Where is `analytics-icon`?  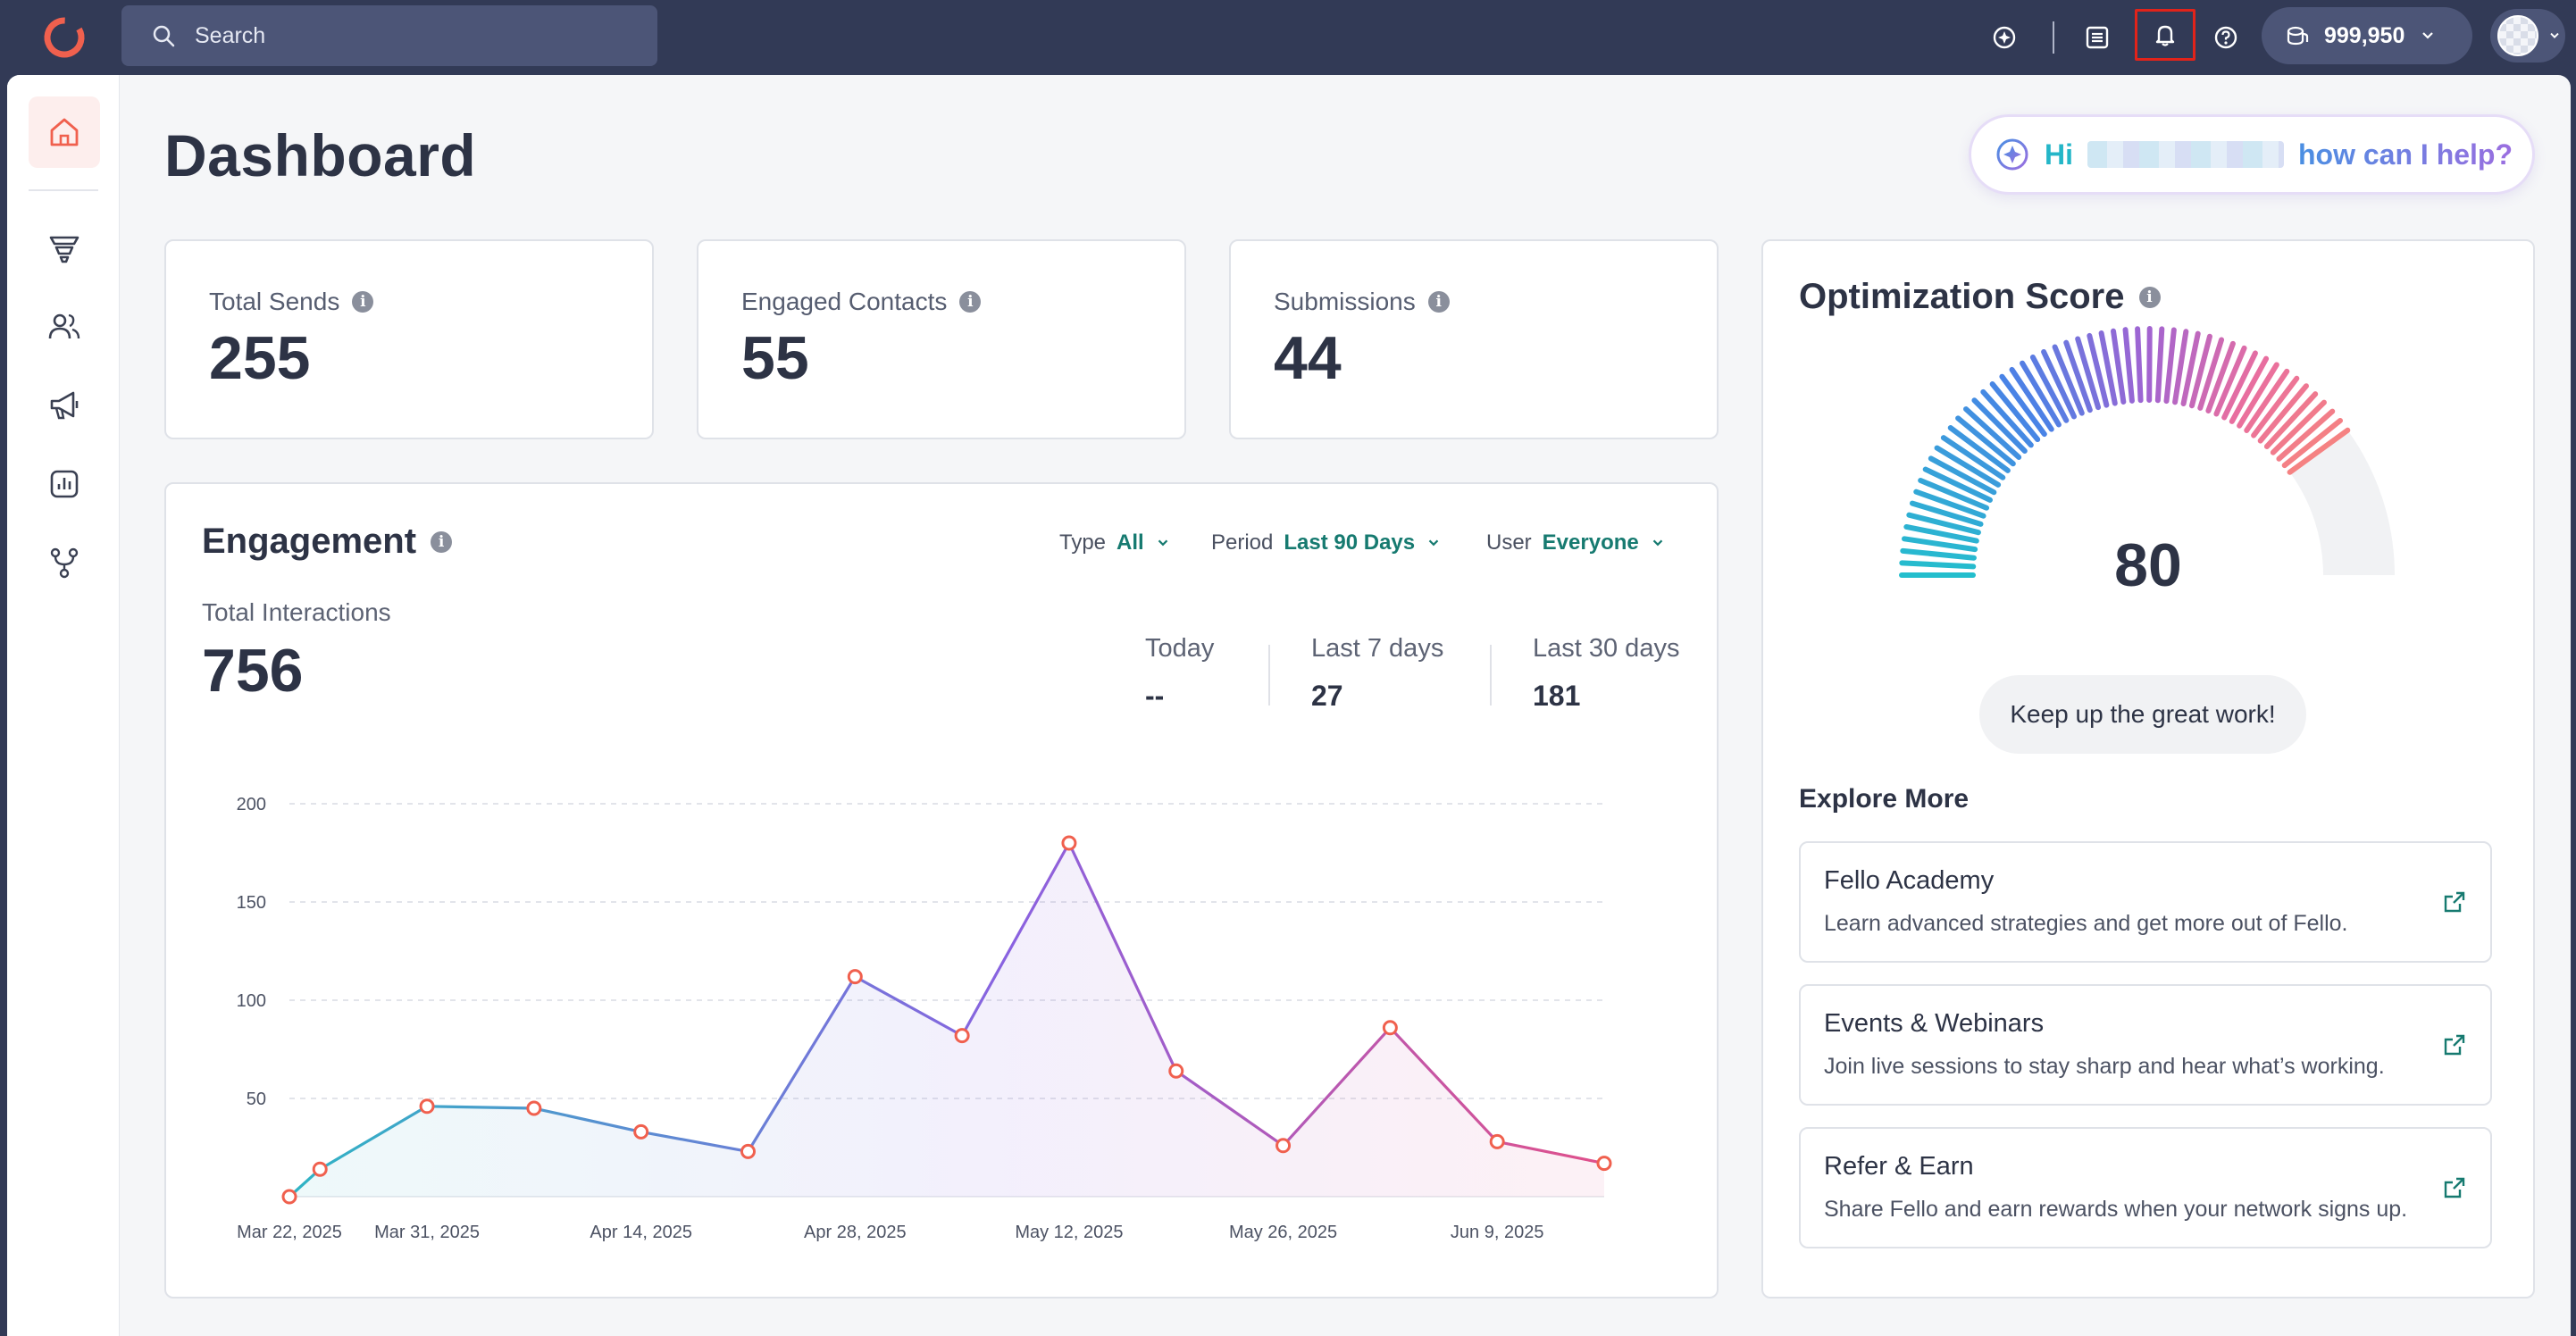
analytics-icon is located at coordinates (65, 484).